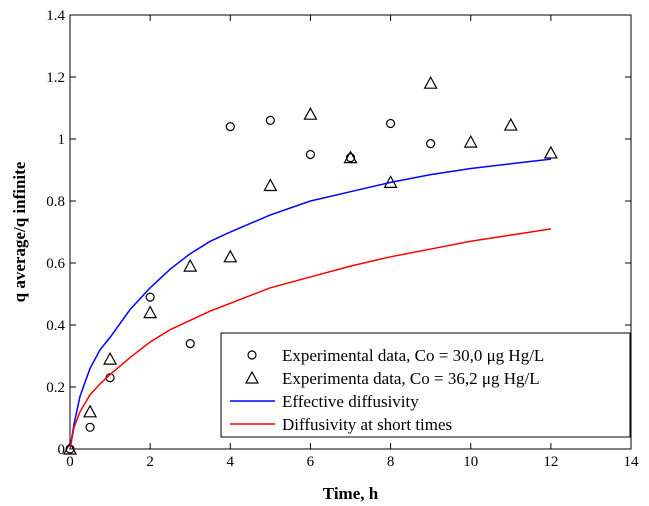 Image resolution: width=649 pixels, height=506 pixels. I want to click on y-tick-label: 1.4, so click(55, 16).